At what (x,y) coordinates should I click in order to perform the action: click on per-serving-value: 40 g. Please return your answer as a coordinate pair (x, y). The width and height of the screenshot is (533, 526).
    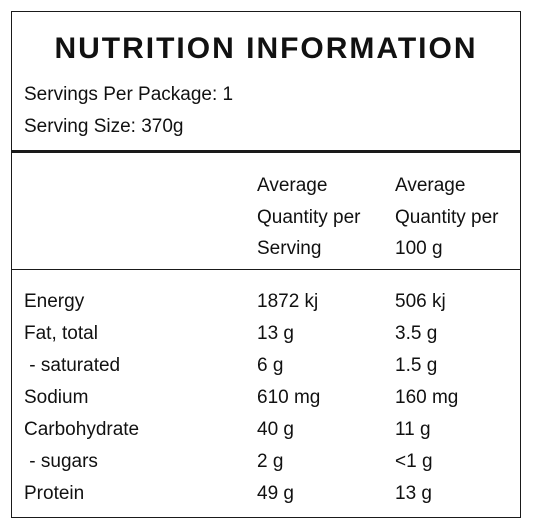
    Looking at the image, I should click on (275, 429).